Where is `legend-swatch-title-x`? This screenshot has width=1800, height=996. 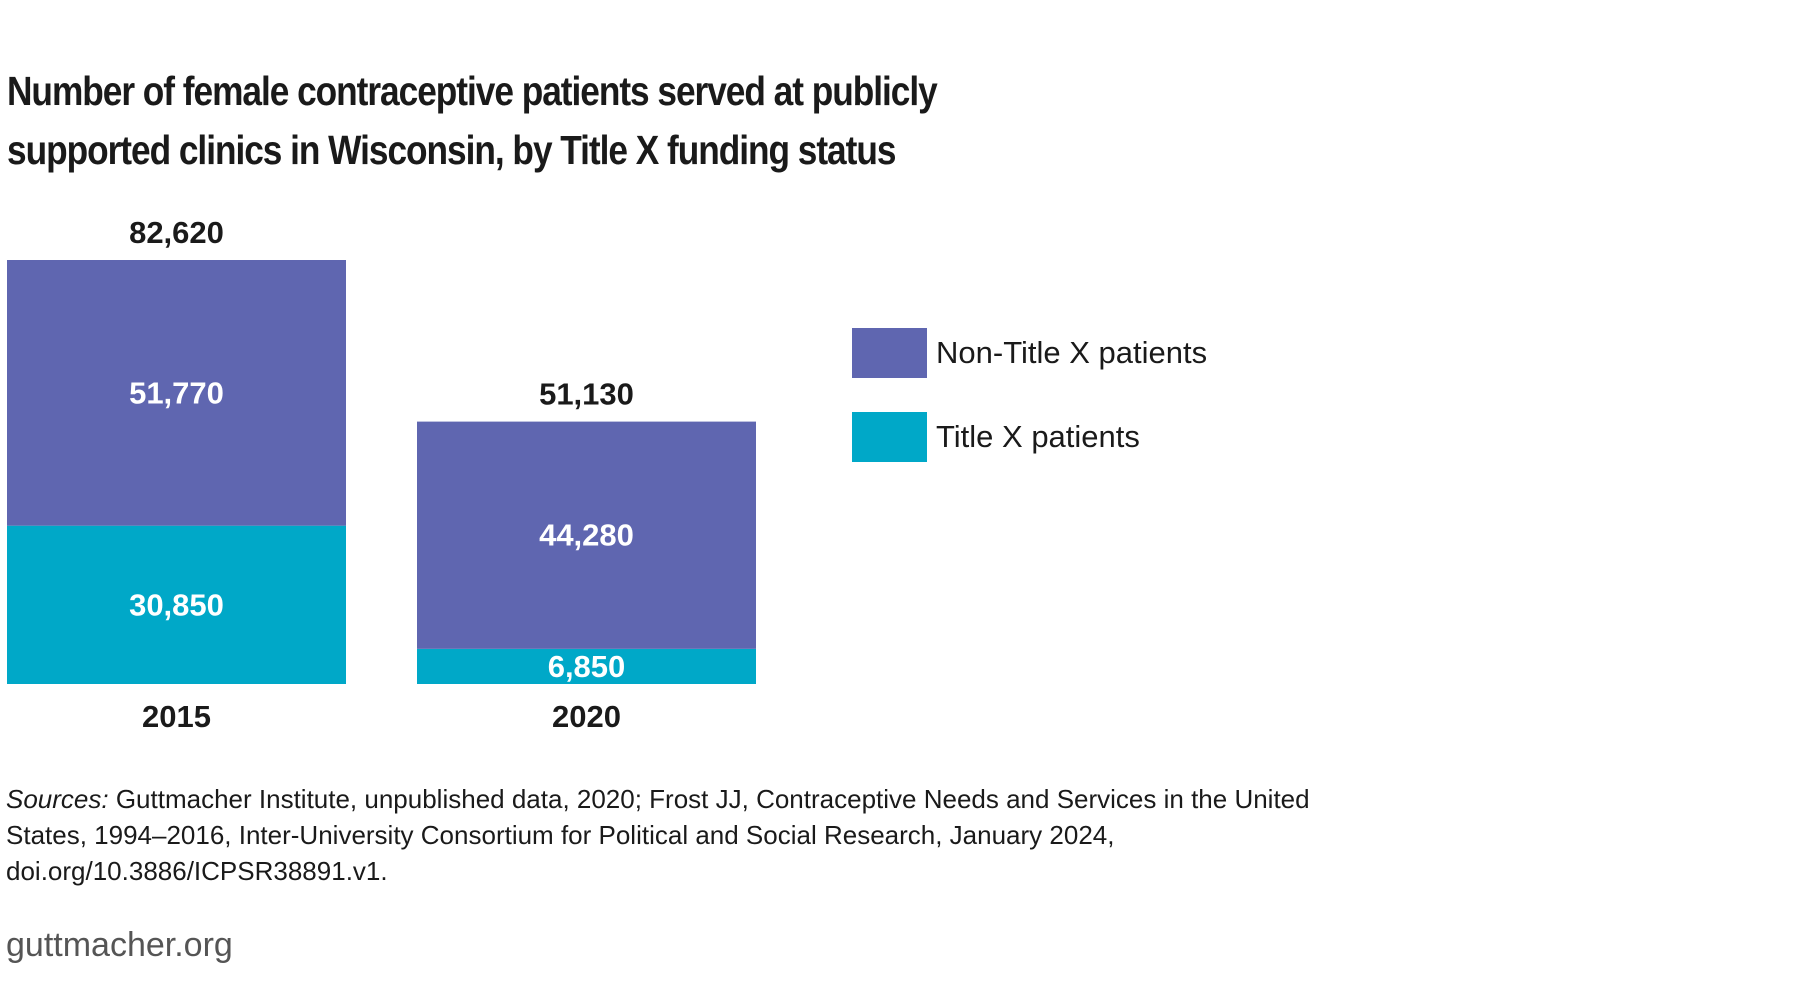 legend-swatch-title-x is located at coordinates (889, 437).